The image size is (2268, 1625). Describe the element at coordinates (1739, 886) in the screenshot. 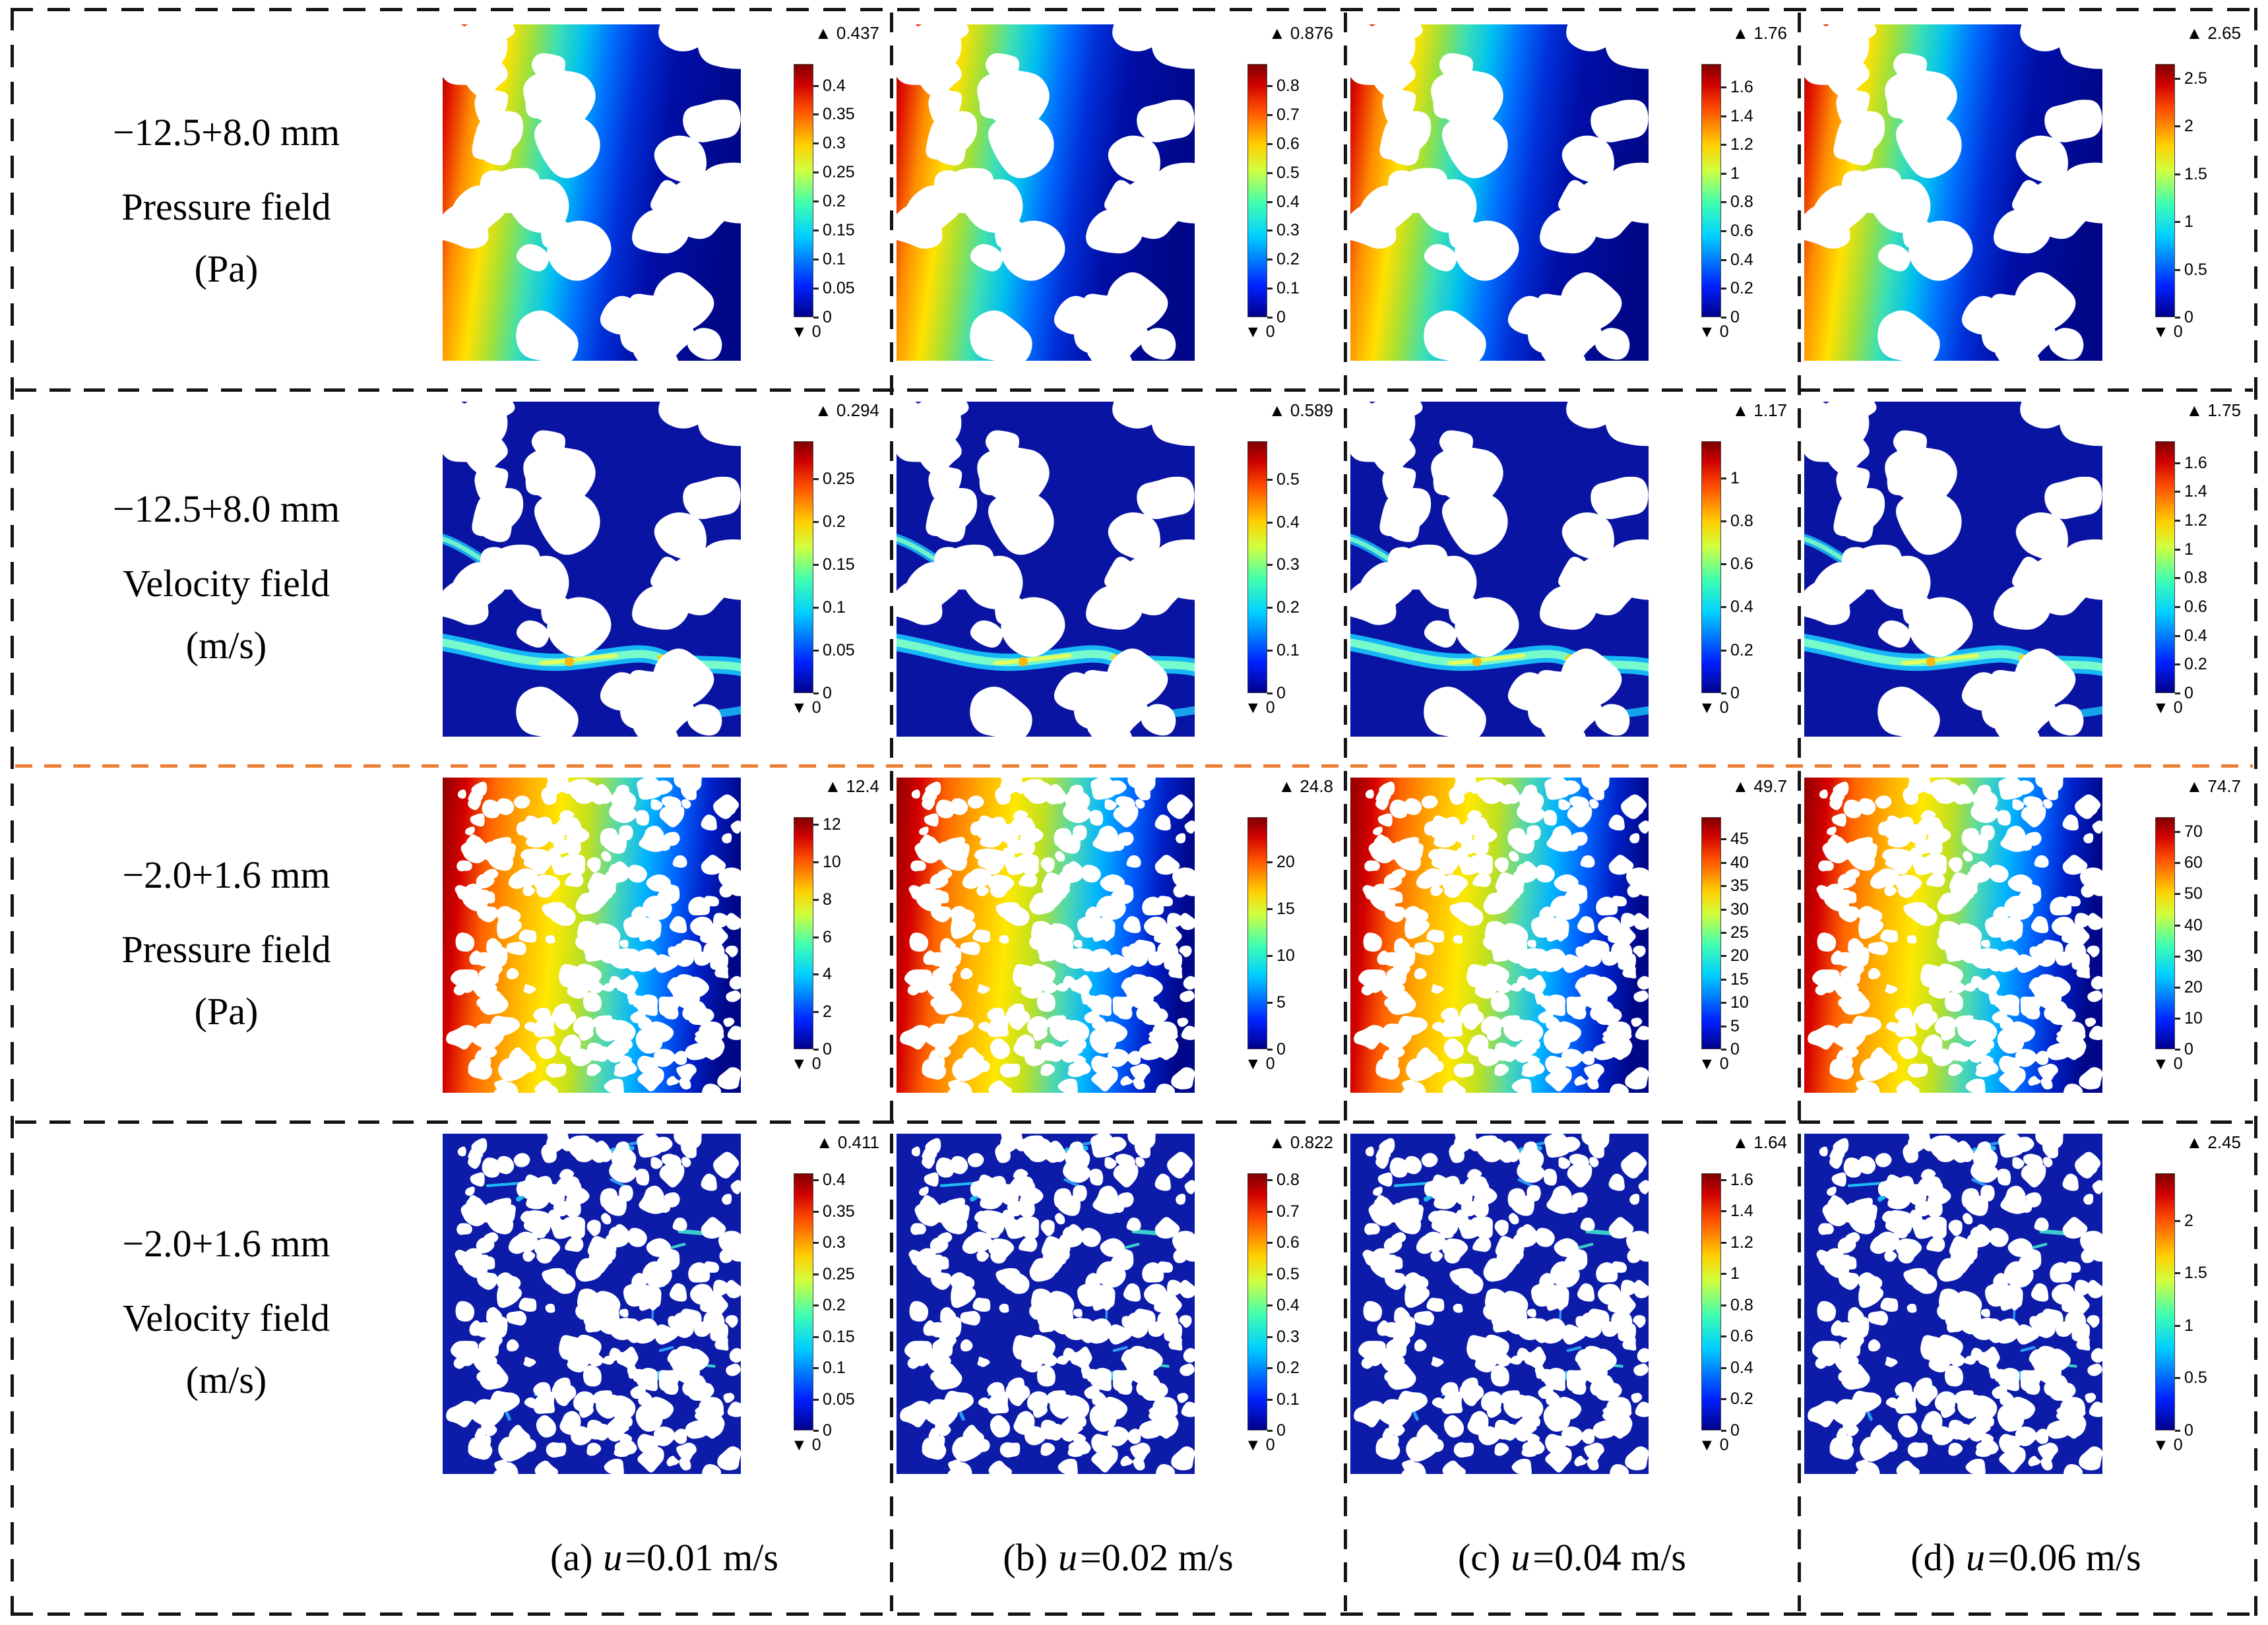

I see `colorbar-tick-label: 35` at that location.